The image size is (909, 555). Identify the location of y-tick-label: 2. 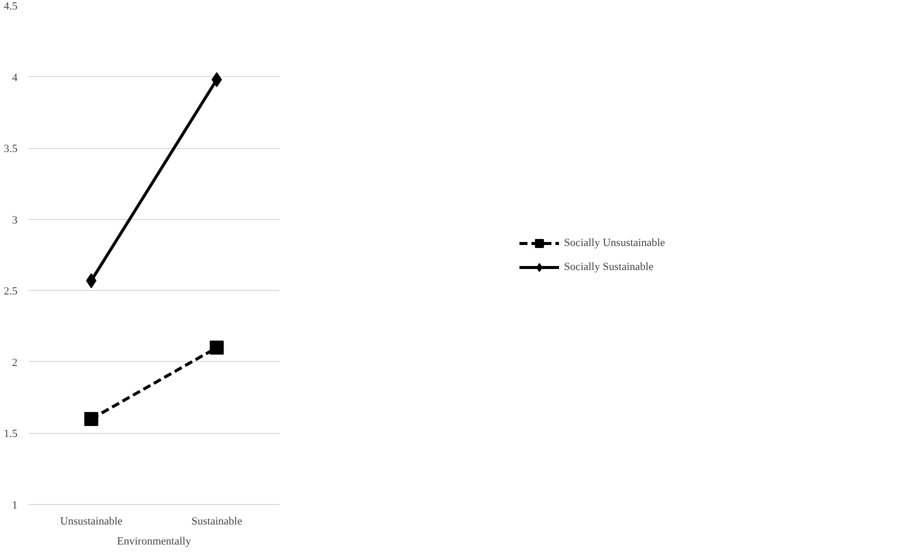
(15, 362).